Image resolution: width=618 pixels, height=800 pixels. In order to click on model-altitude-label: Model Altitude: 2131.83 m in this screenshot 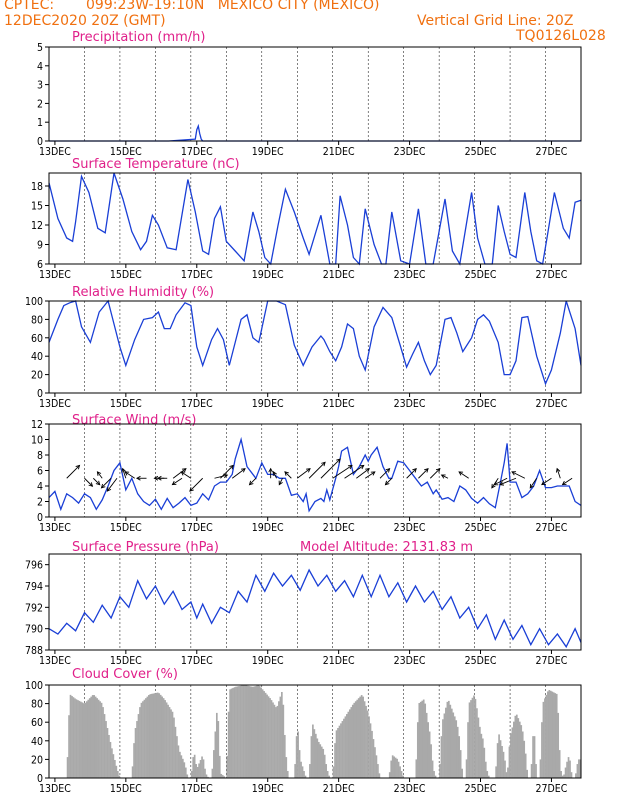, I will do `click(386, 547)`.